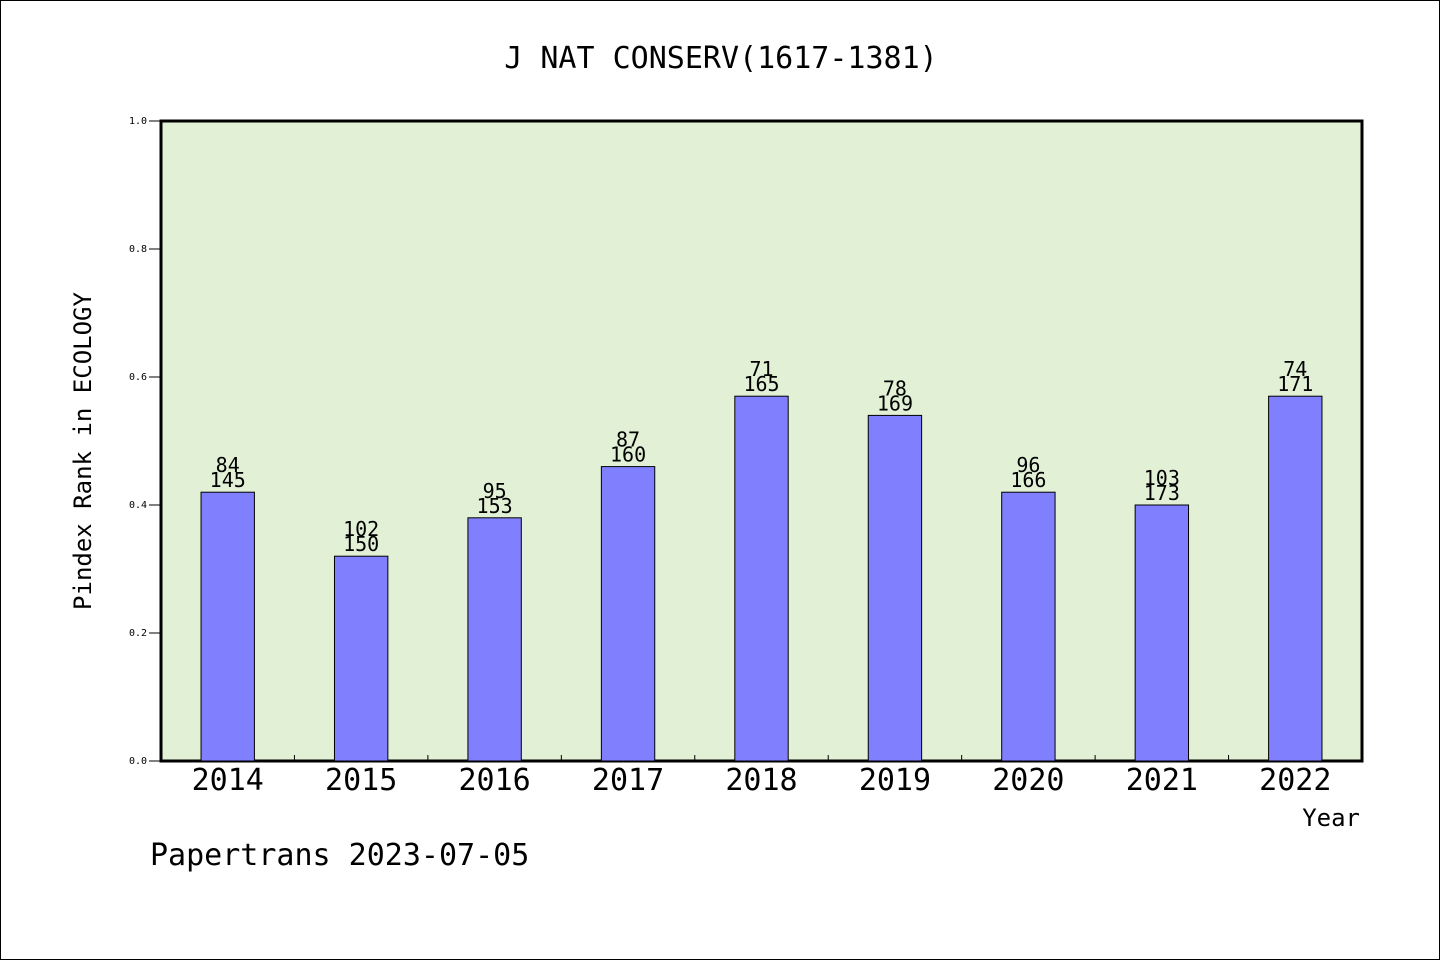  What do you see at coordinates (83, 451) in the screenshot?
I see `y-axis-label: Pindex Rank in ECOLOGY` at bounding box center [83, 451].